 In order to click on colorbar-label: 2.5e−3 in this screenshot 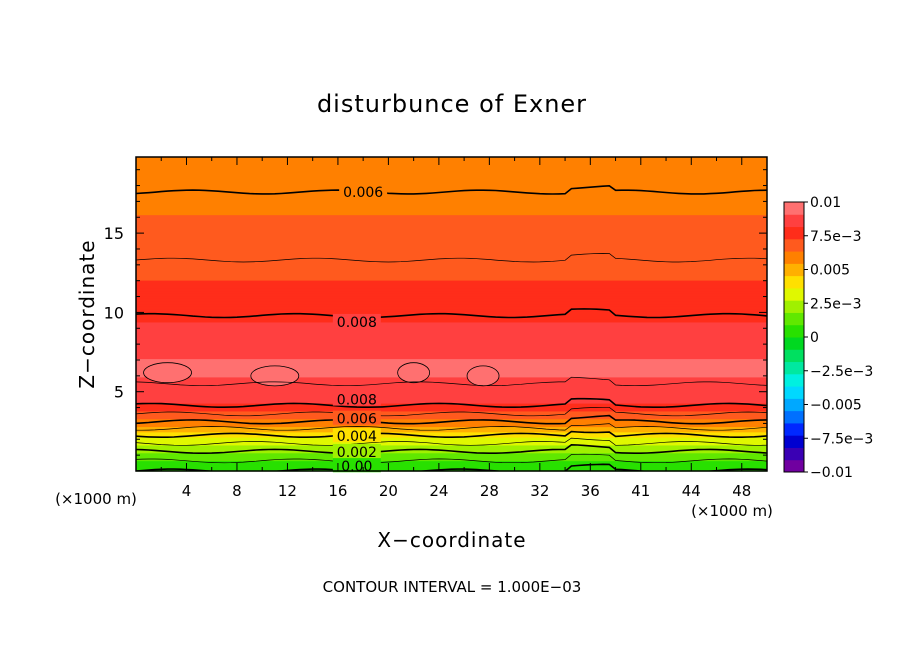, I will do `click(836, 304)`.